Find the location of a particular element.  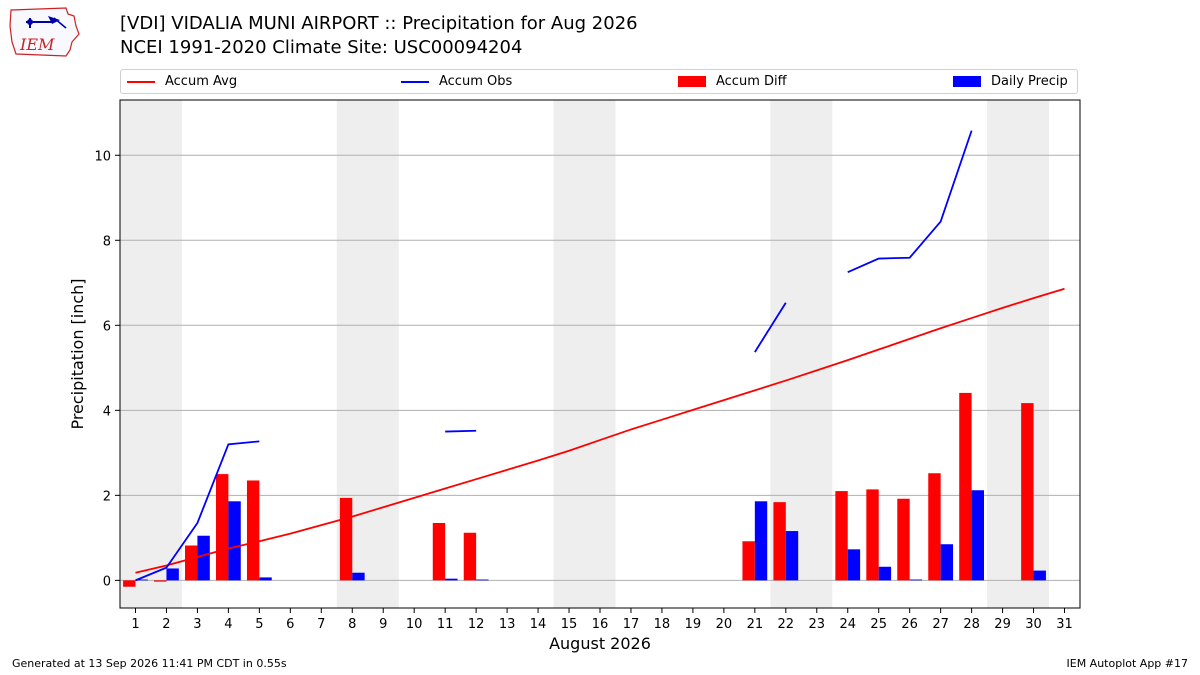

legend-label: Daily Precip is located at coordinates (1029, 81).